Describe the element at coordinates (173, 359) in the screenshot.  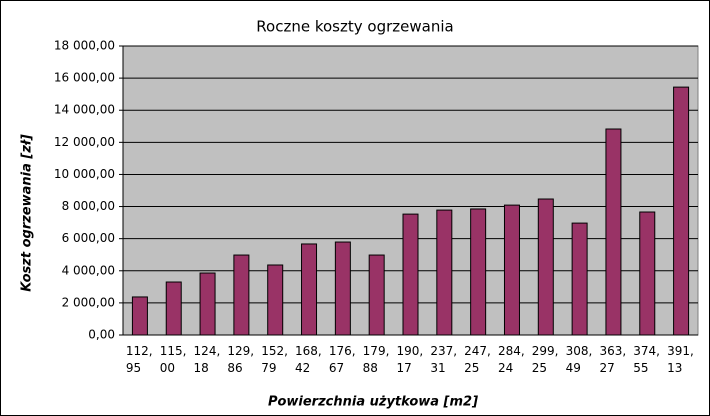
I see `x-tick-label: 115, 00` at that location.